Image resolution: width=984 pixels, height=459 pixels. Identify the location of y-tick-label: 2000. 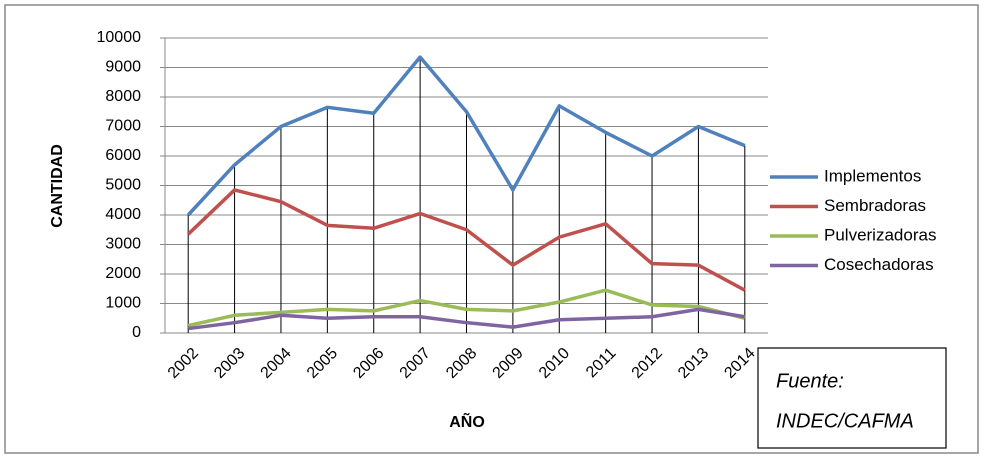
(123, 273).